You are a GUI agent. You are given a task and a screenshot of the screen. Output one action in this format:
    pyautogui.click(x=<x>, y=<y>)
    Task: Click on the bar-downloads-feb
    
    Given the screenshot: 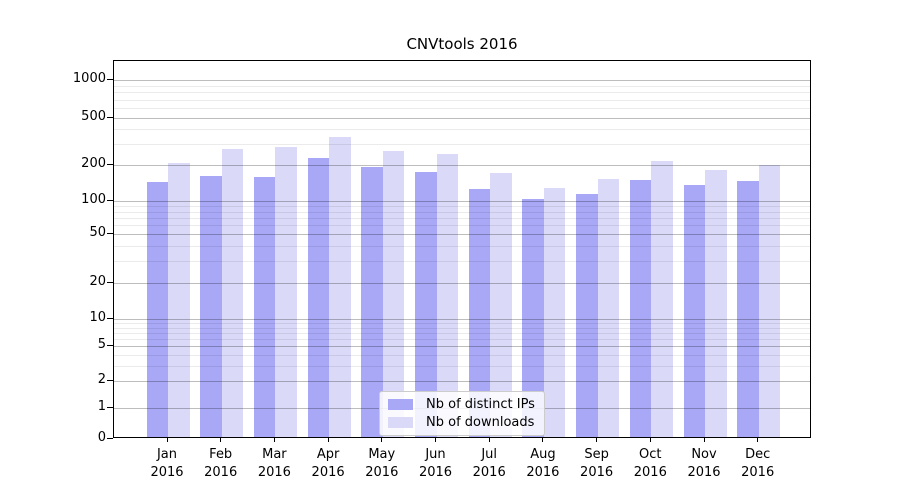 What is the action you would take?
    pyautogui.click(x=232, y=293)
    